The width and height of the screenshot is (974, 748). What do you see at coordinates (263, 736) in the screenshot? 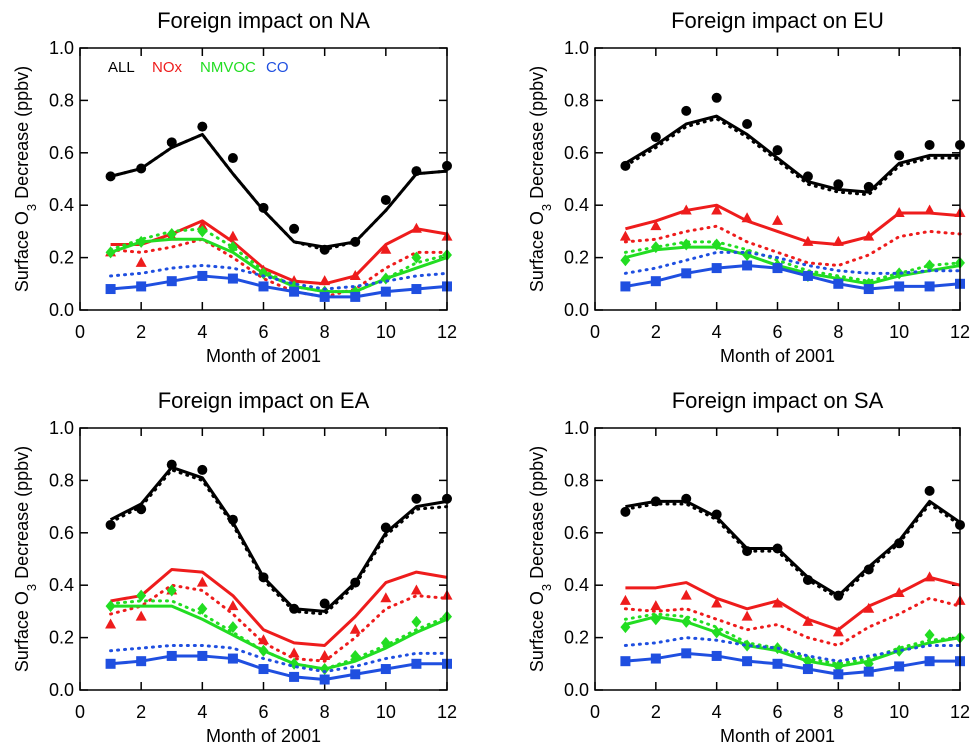
I see `x-axis-label: Month of 2001` at bounding box center [263, 736].